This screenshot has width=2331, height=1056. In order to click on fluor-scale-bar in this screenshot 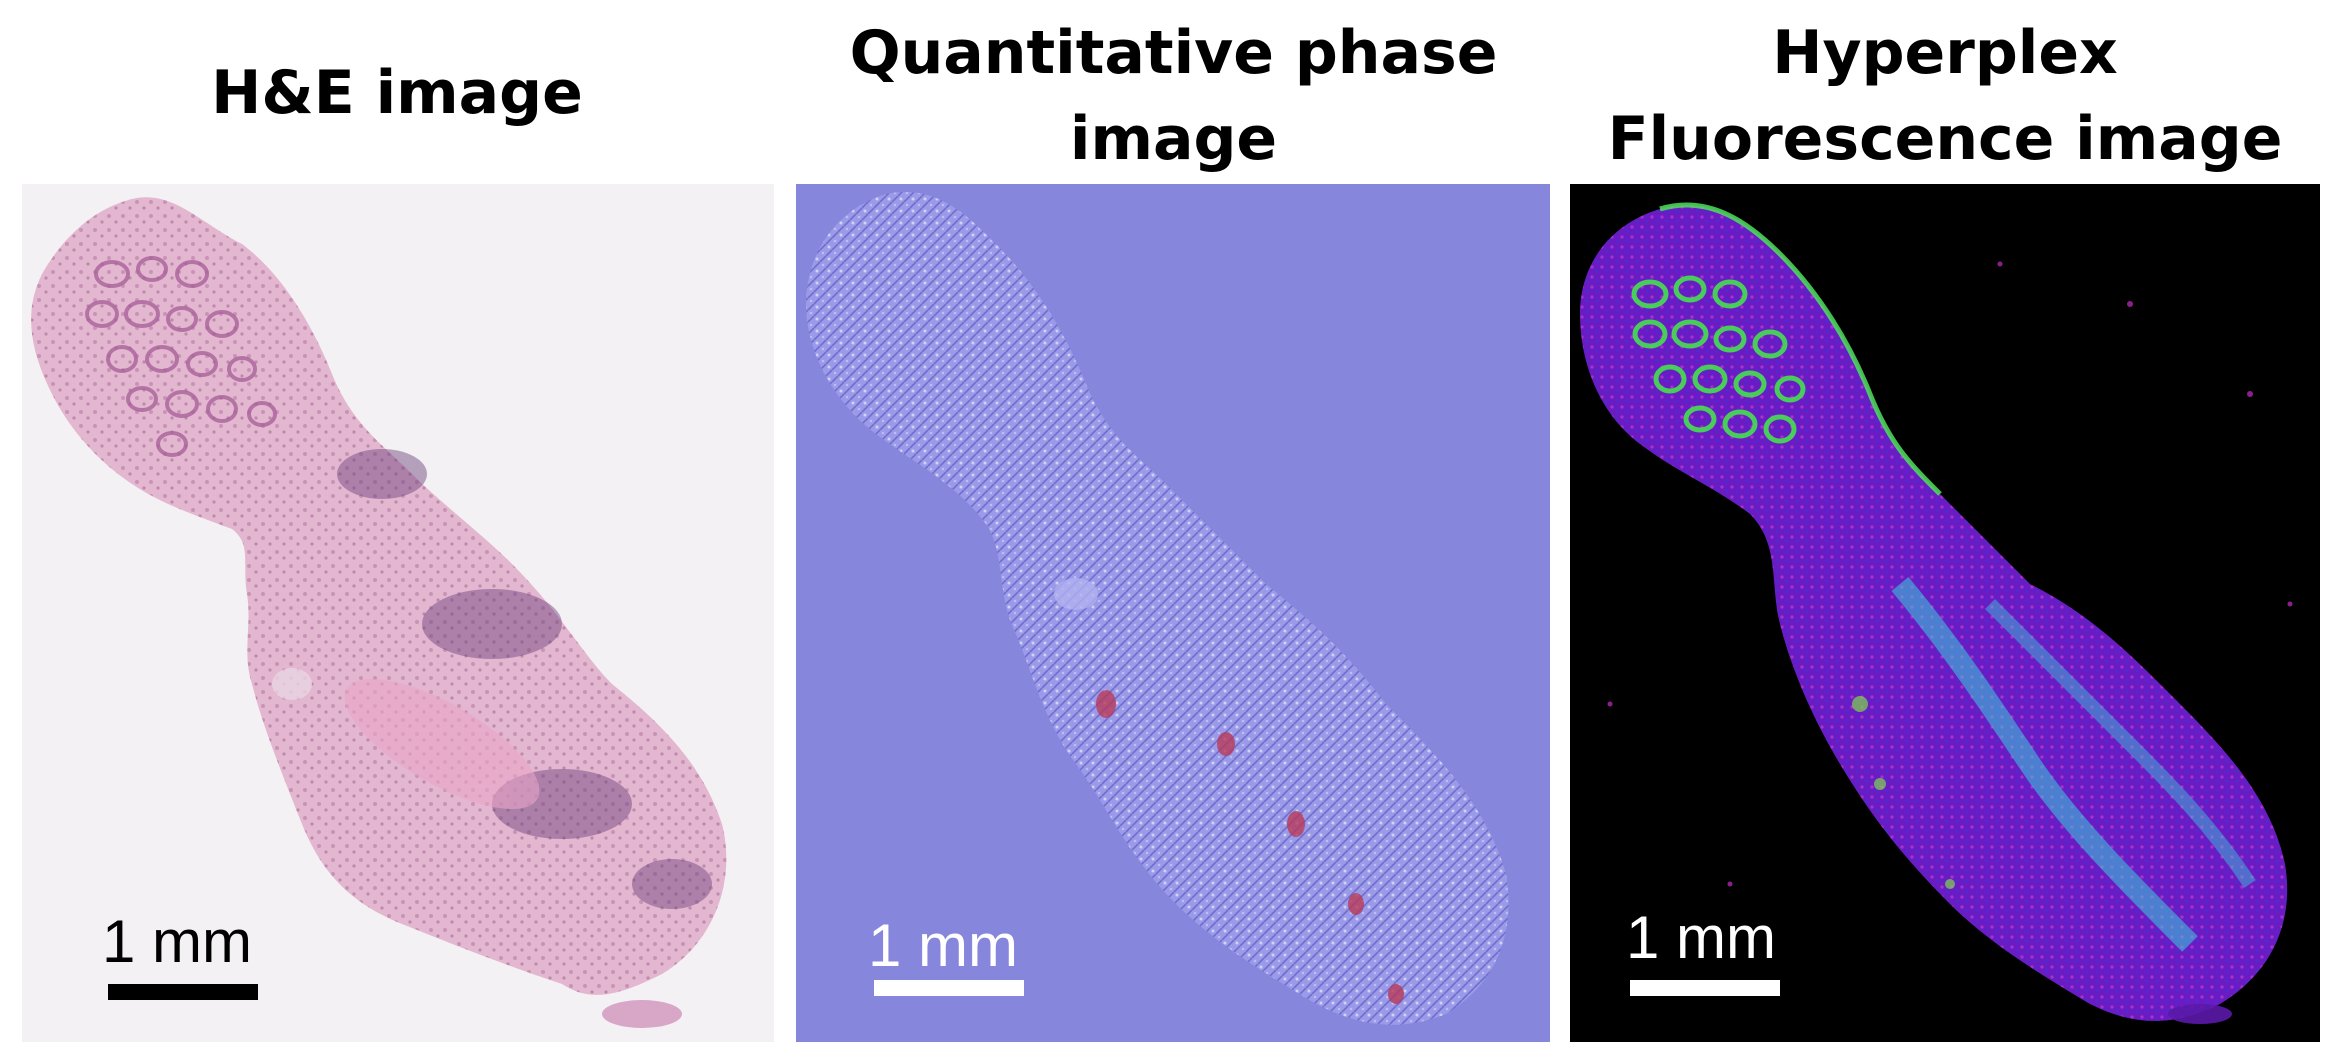, I will do `click(1705, 988)`.